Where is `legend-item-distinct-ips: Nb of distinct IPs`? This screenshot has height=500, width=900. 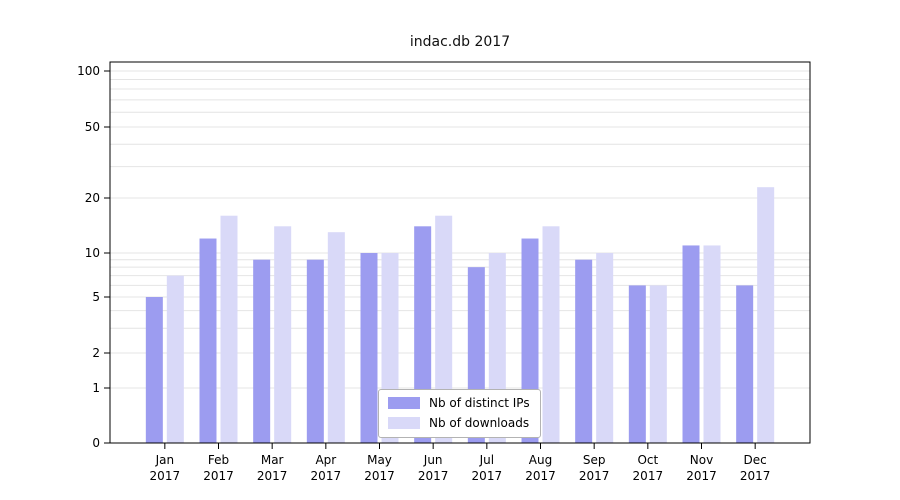 legend-item-distinct-ips: Nb of distinct IPs is located at coordinates (459, 403).